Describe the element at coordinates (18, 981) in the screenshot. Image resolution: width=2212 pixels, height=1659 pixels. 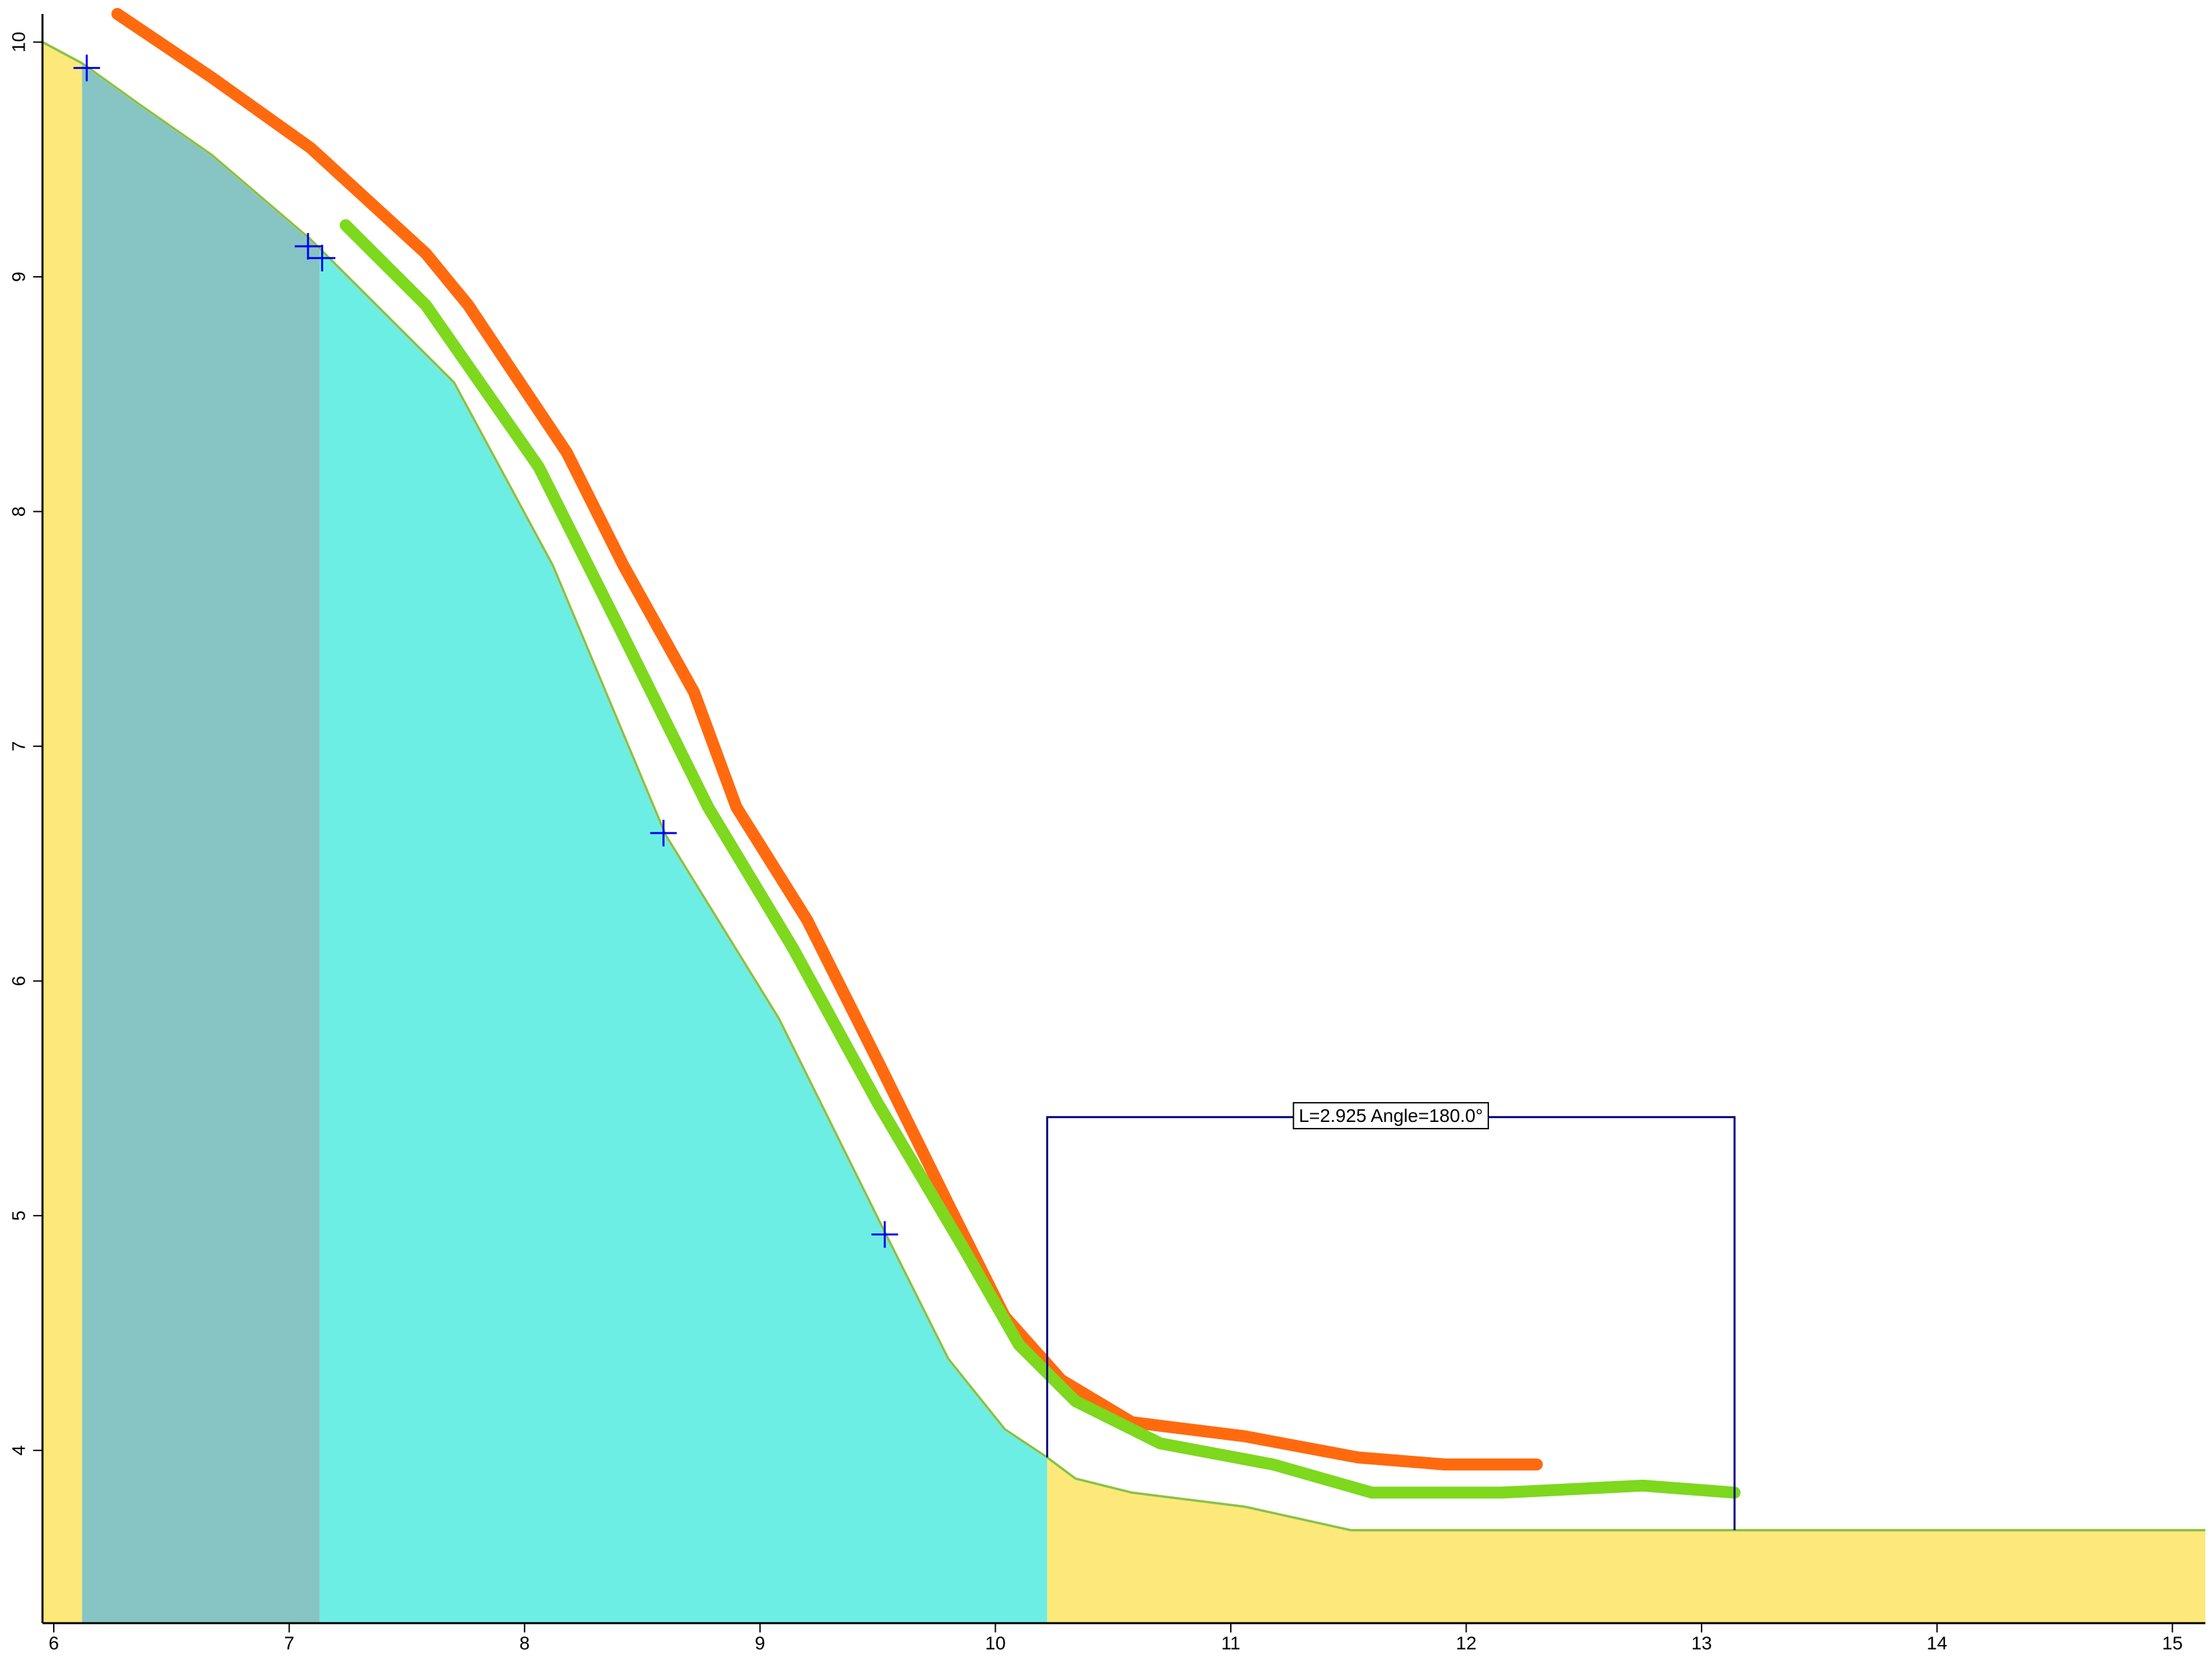
I see `y-tick-label: 6` at that location.